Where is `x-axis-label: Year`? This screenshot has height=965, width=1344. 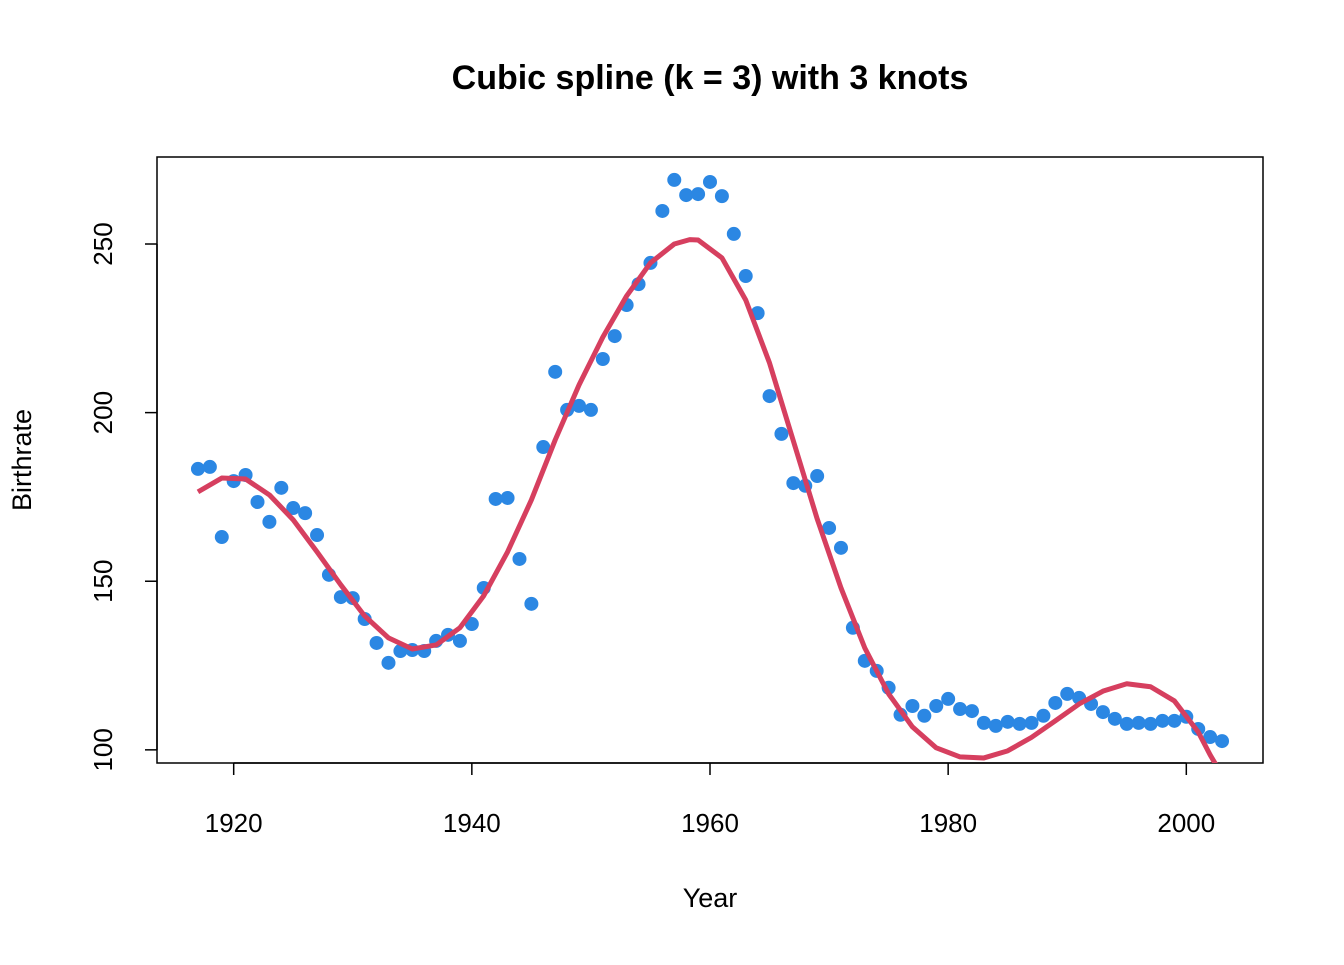 x-axis-label: Year is located at coordinates (710, 898).